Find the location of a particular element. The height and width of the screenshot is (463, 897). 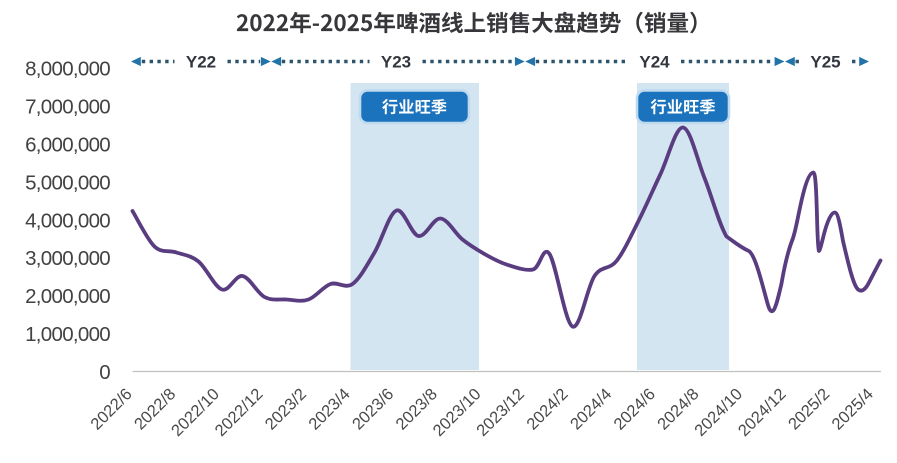

svg-text: Y25 is located at coordinates (825, 61).